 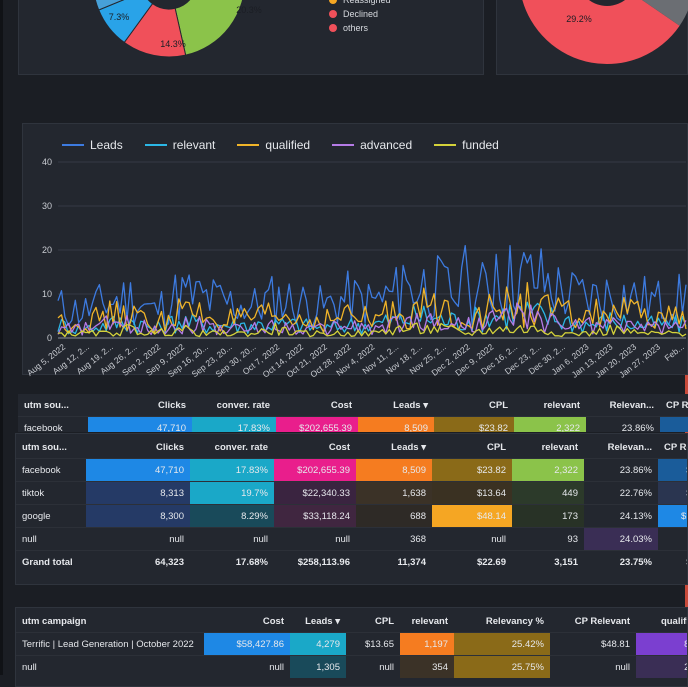 I want to click on table-cell: $202,655.39, so click(x=317, y=424).